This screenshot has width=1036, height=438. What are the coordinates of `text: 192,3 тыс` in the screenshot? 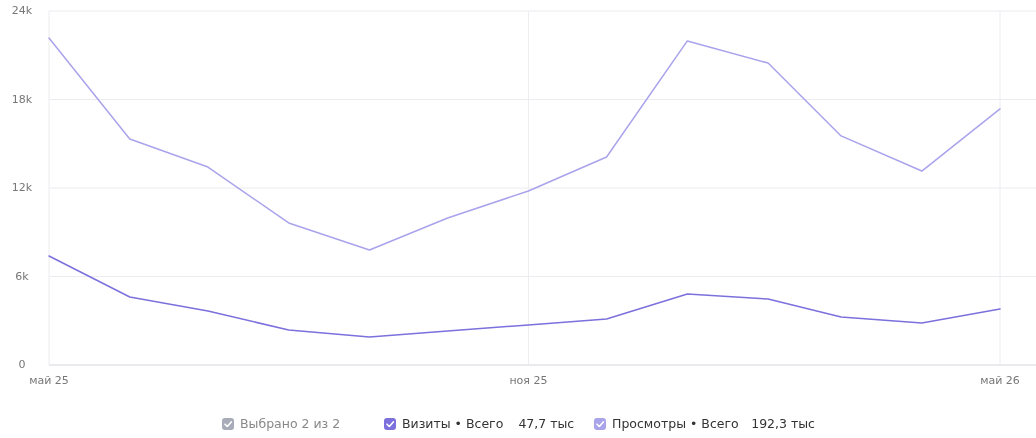 It's located at (783, 423).